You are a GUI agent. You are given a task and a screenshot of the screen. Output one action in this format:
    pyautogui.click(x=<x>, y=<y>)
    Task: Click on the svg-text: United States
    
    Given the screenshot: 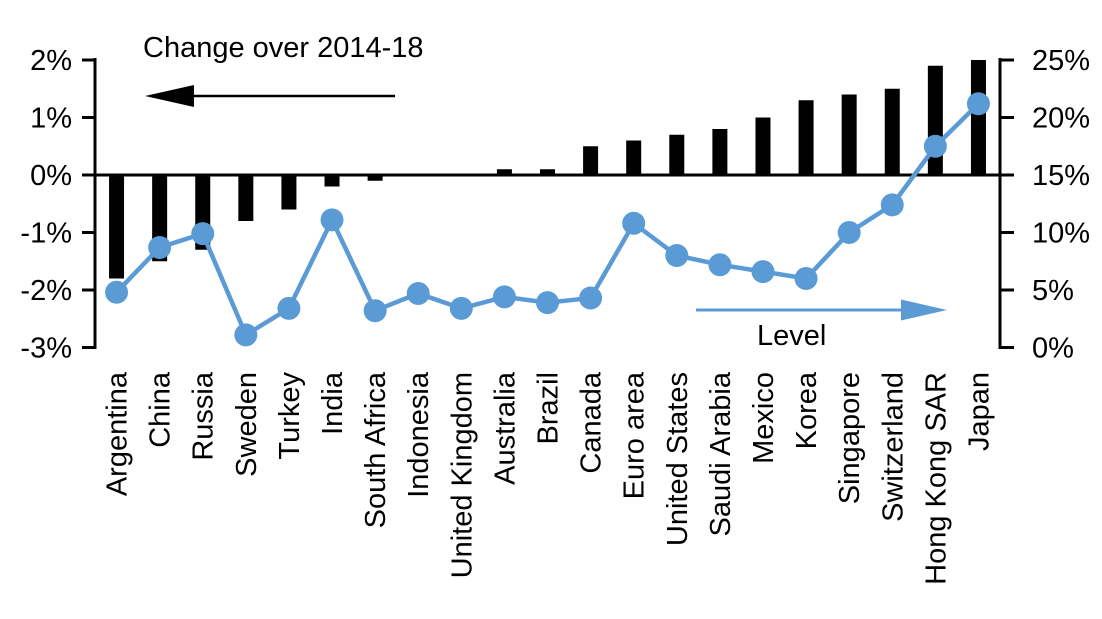 What is the action you would take?
    pyautogui.click(x=678, y=459)
    